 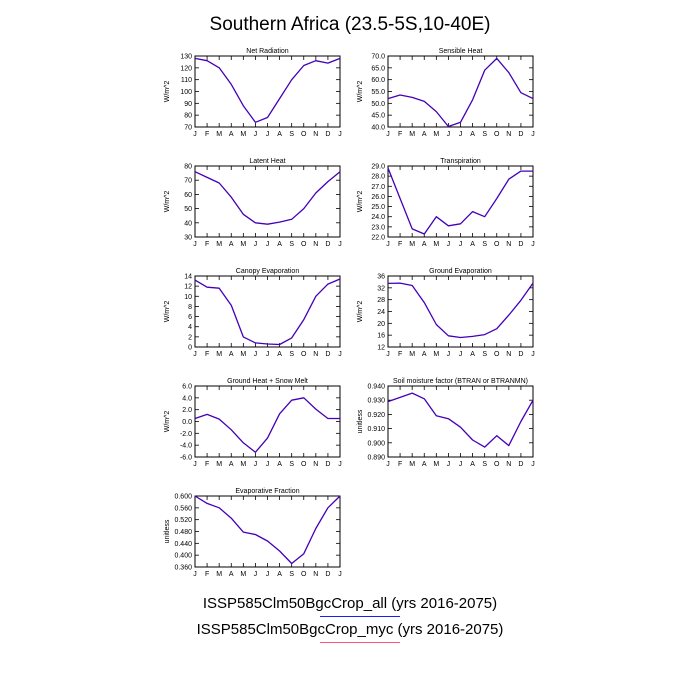 I want to click on chart-8-xtick-label: N, so click(x=508, y=464).